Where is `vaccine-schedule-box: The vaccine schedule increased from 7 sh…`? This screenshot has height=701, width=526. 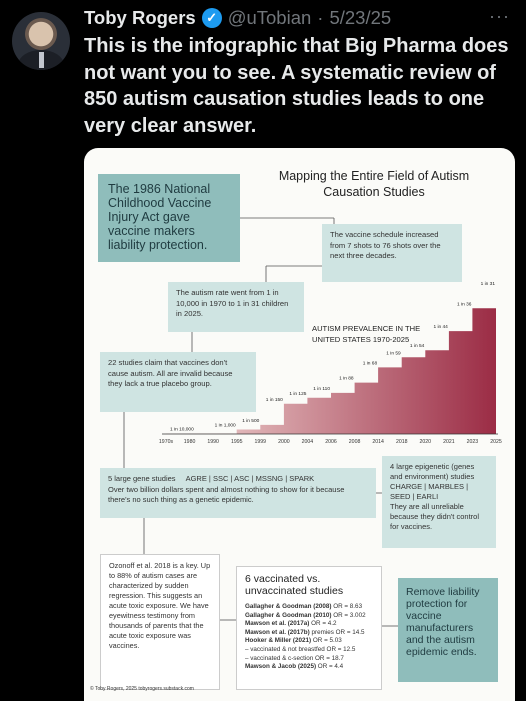
vaccine-schedule-box: The vaccine schedule increased from 7 sh… is located at coordinates (392, 253).